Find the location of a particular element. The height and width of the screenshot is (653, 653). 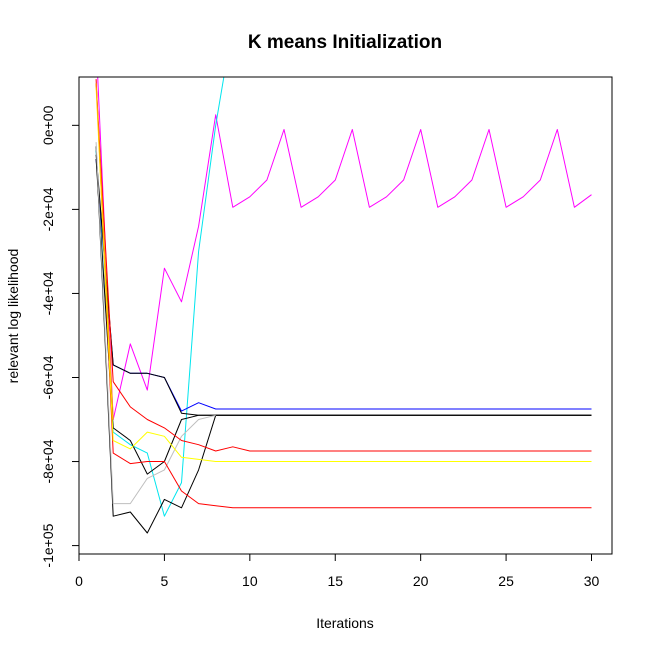

chart-title: K means Initialization is located at coordinates (345, 42).